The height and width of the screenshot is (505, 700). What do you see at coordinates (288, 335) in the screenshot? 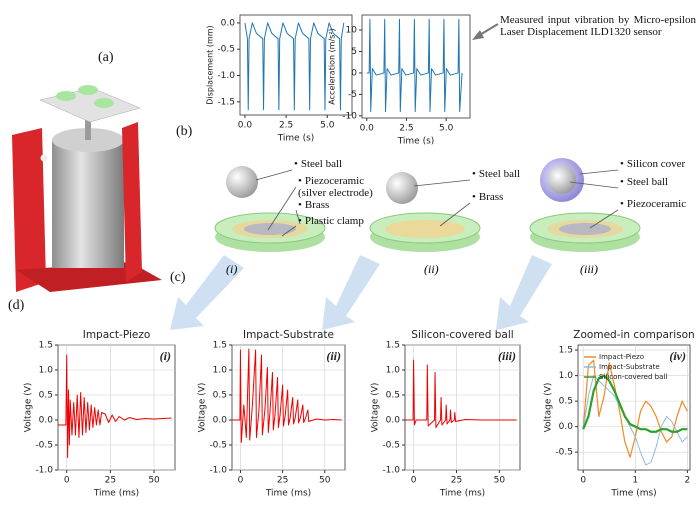
I see `chart-title: Impact-Substrate` at bounding box center [288, 335].